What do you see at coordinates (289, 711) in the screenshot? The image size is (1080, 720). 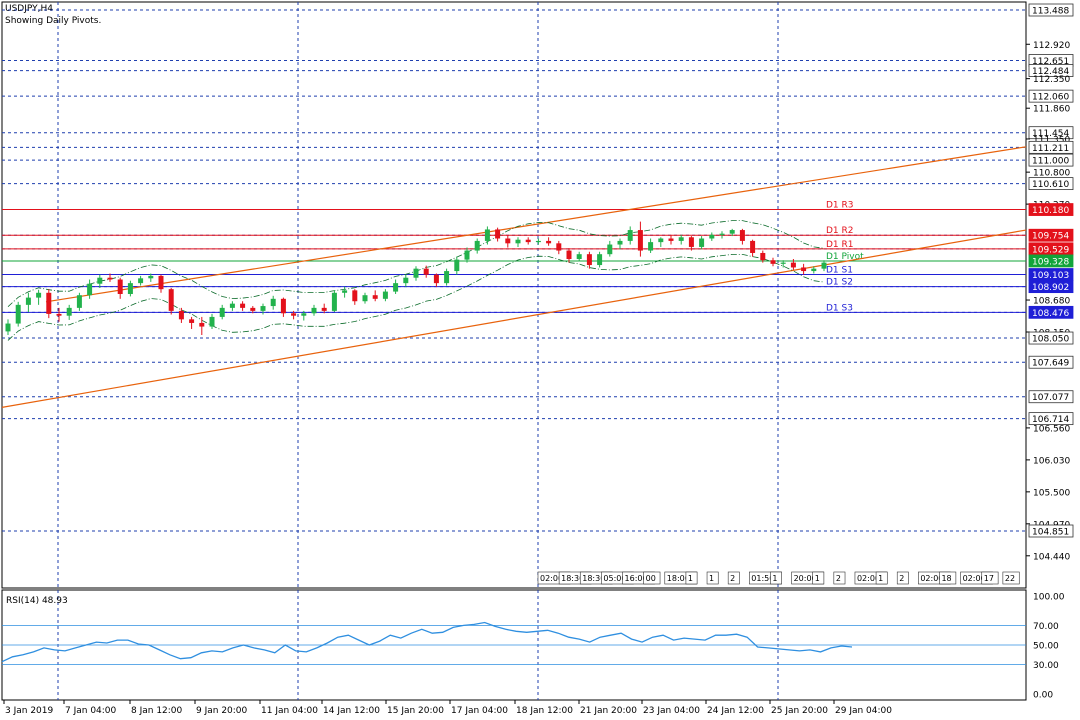 I see `time-axis-label: 11 Jan 04:00` at bounding box center [289, 711].